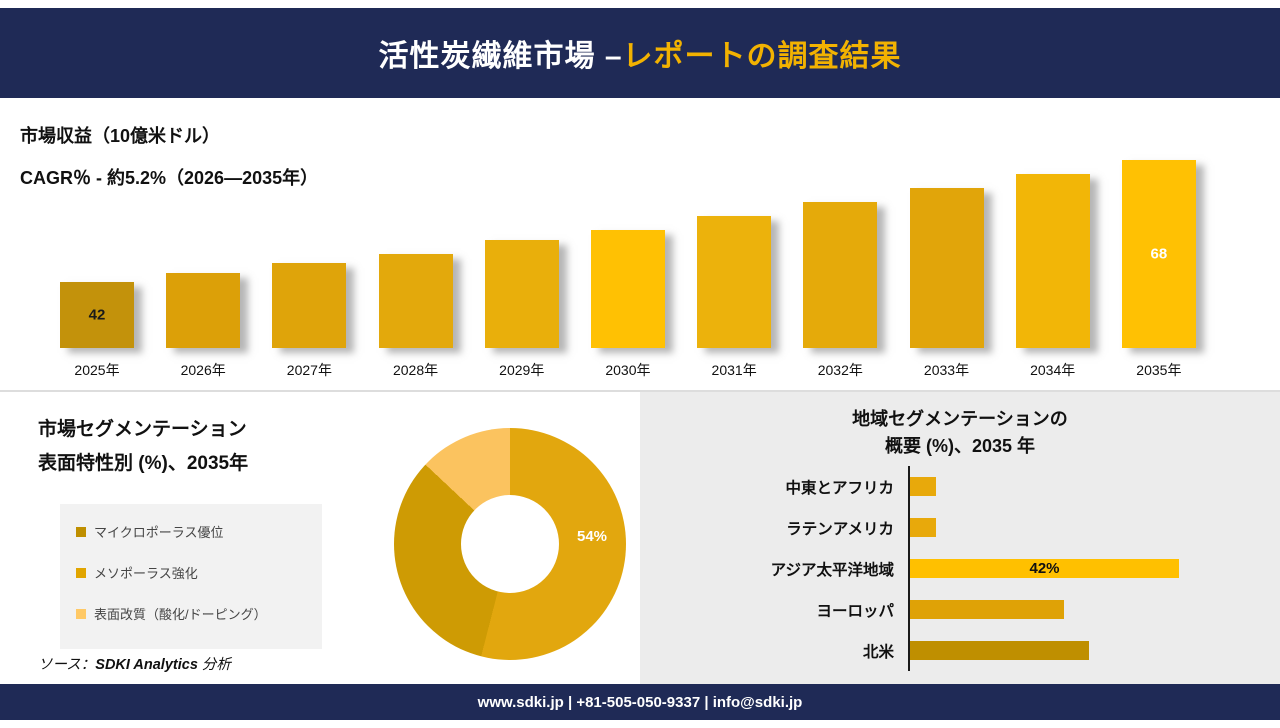 The height and width of the screenshot is (728, 1280). Describe the element at coordinates (522, 370) in the screenshot. I see `revenue-bar-year-label: 2029年` at that location.